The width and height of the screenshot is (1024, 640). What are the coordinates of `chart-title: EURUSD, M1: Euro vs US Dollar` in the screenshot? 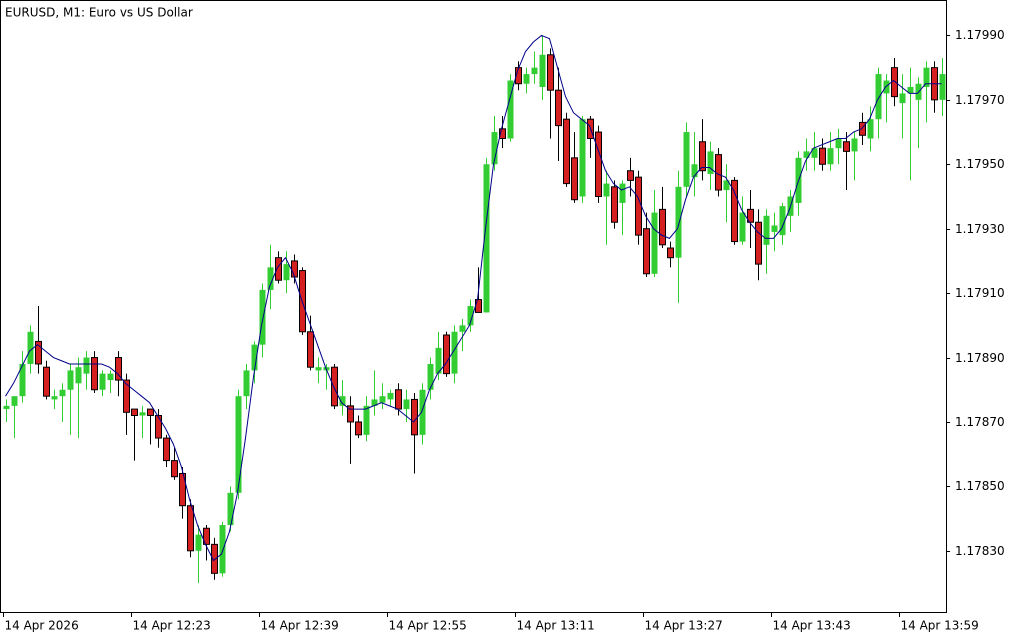 It's located at (99, 13).